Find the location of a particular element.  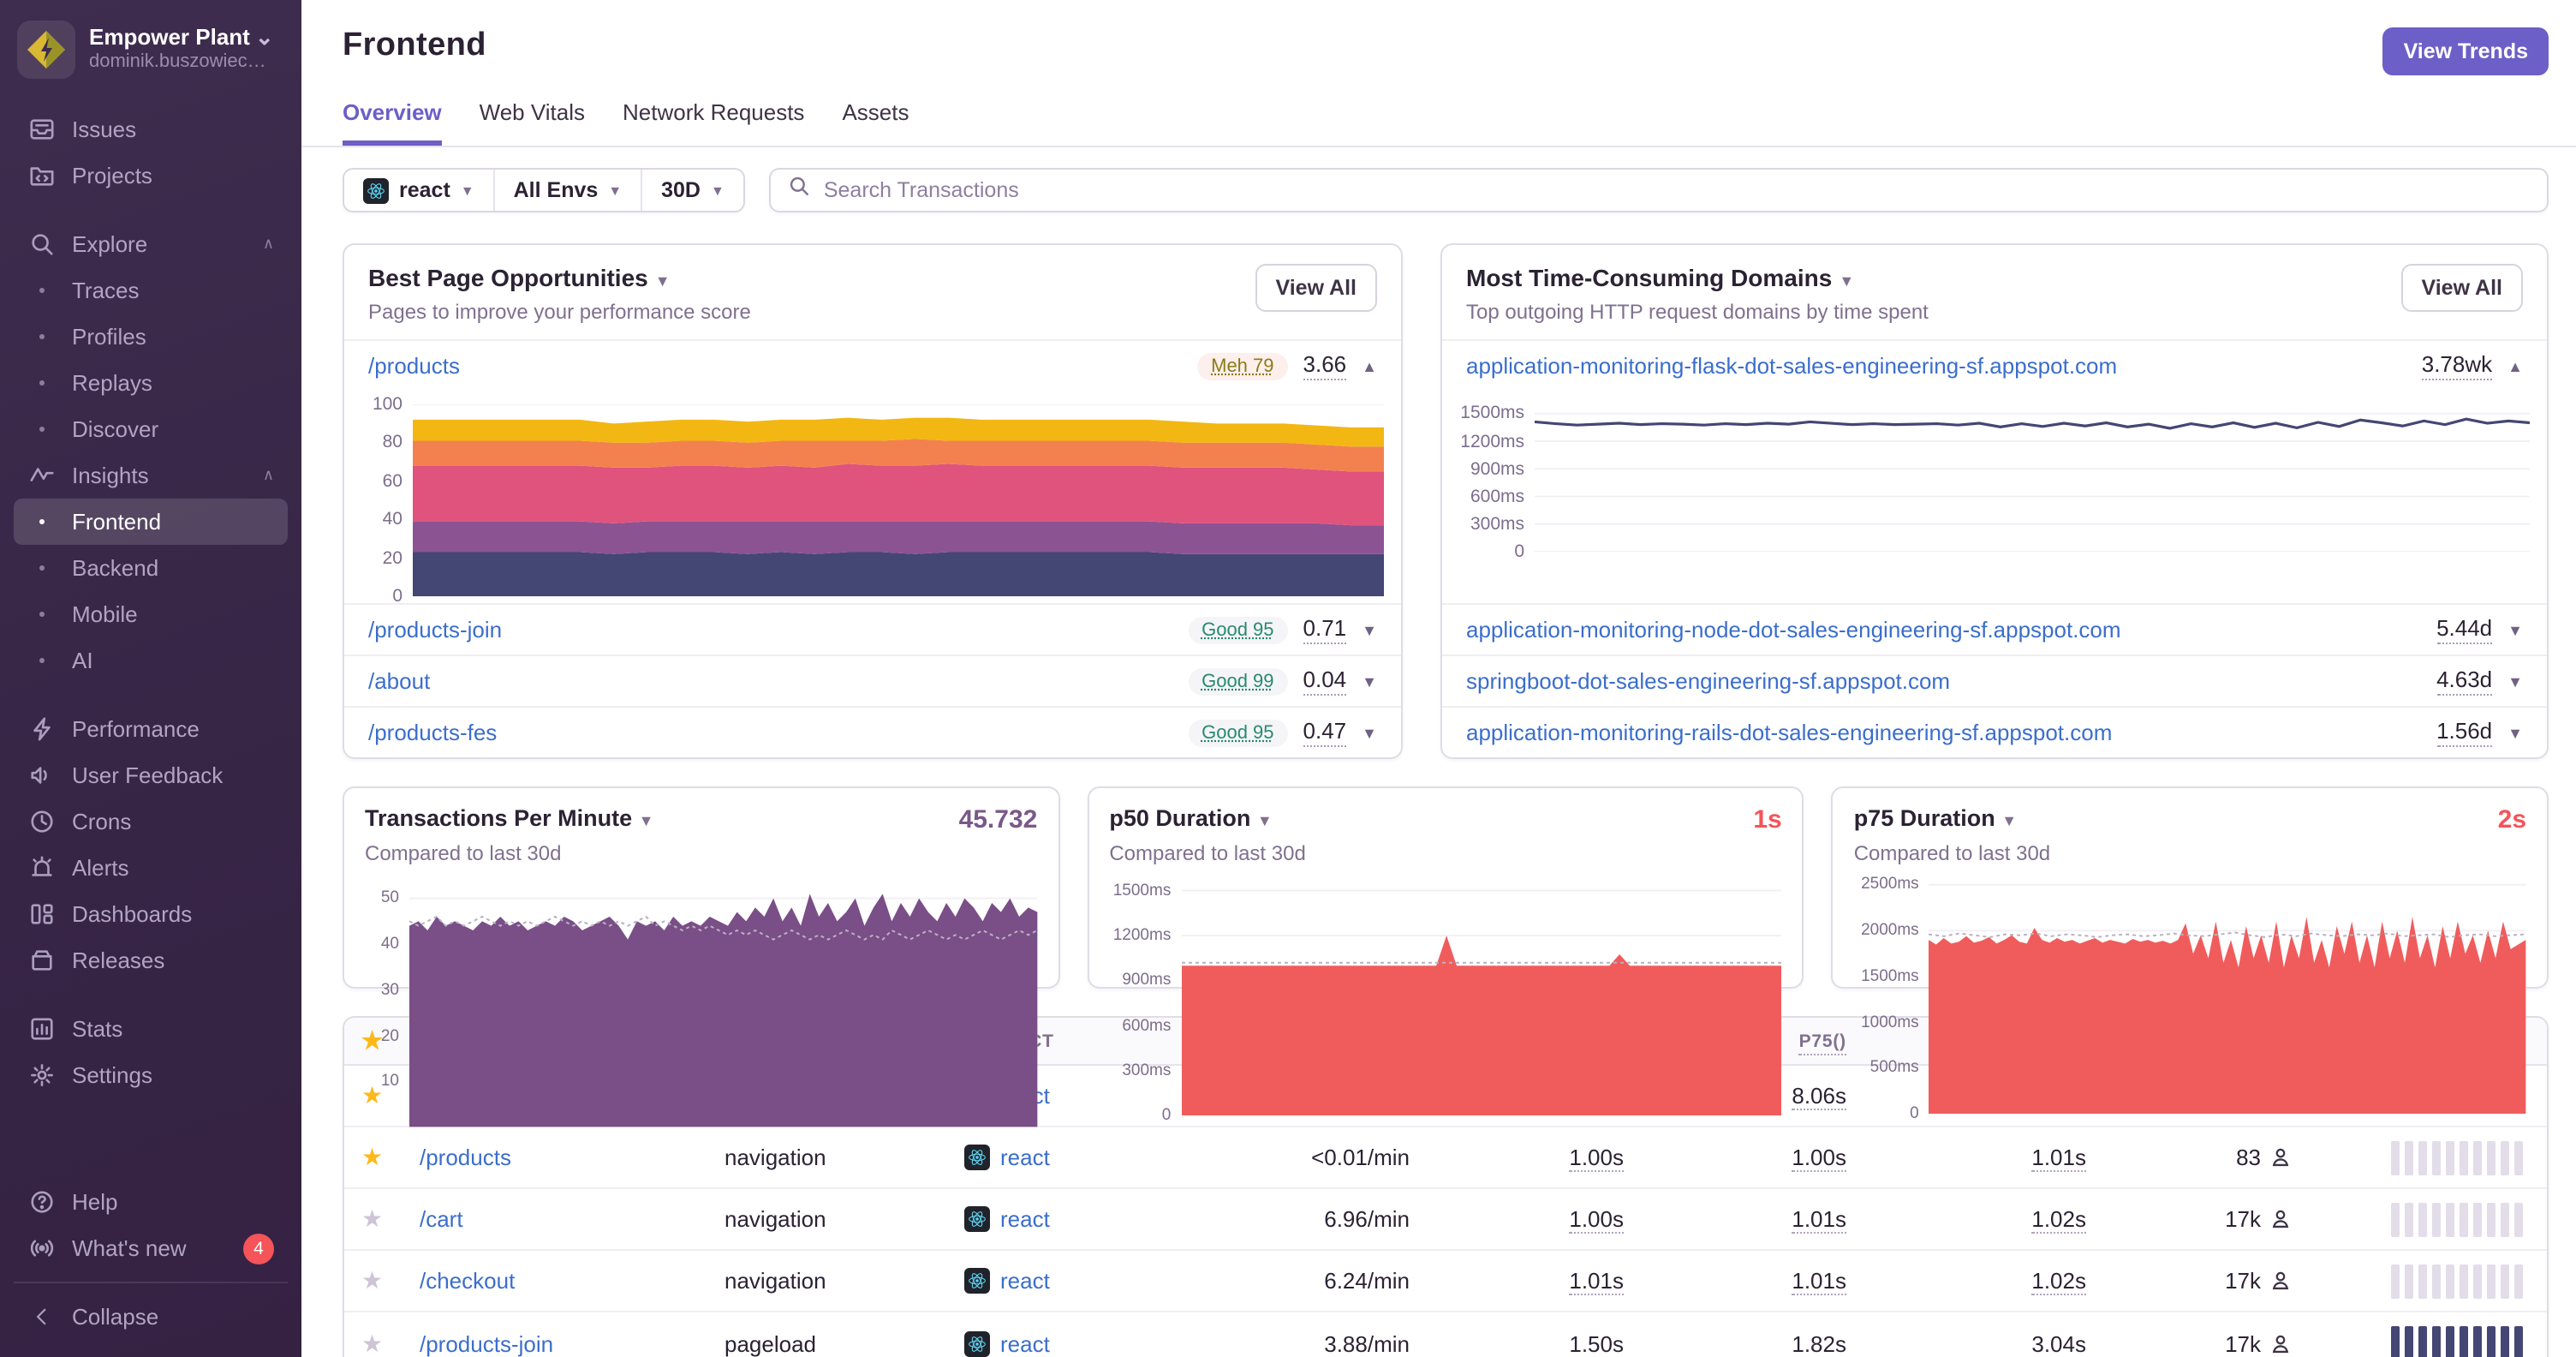

sidebar-item-alerts: Alerts is located at coordinates (151, 868).